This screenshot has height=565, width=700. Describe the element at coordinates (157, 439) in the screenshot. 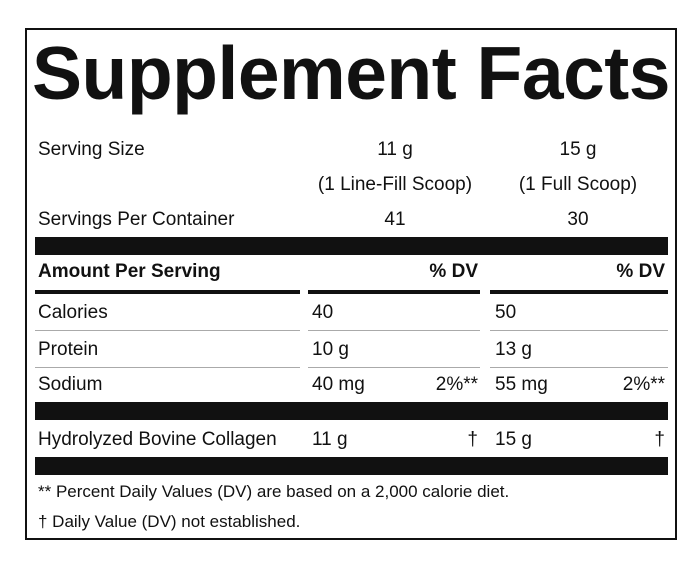

I see `nutrient-name: Hydrolyzed Bovine Collagen` at that location.